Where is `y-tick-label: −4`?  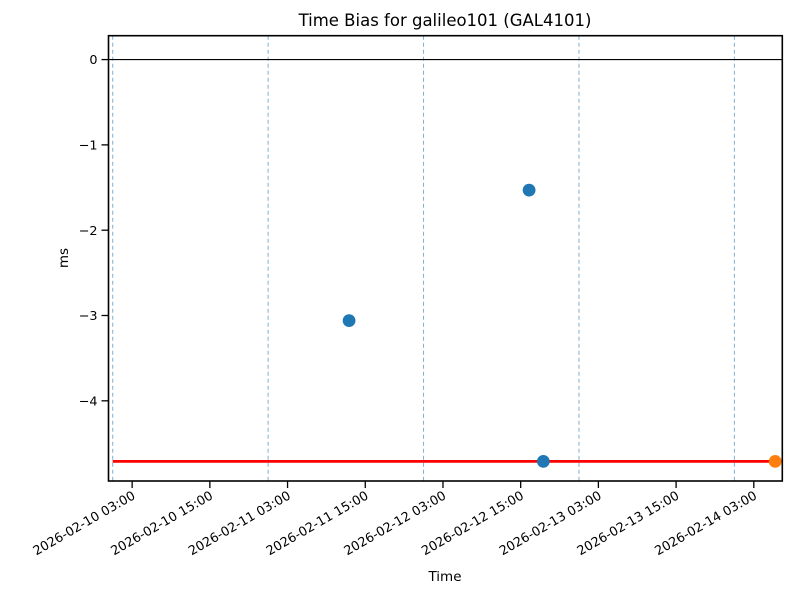
y-tick-label: −4 is located at coordinates (88, 401).